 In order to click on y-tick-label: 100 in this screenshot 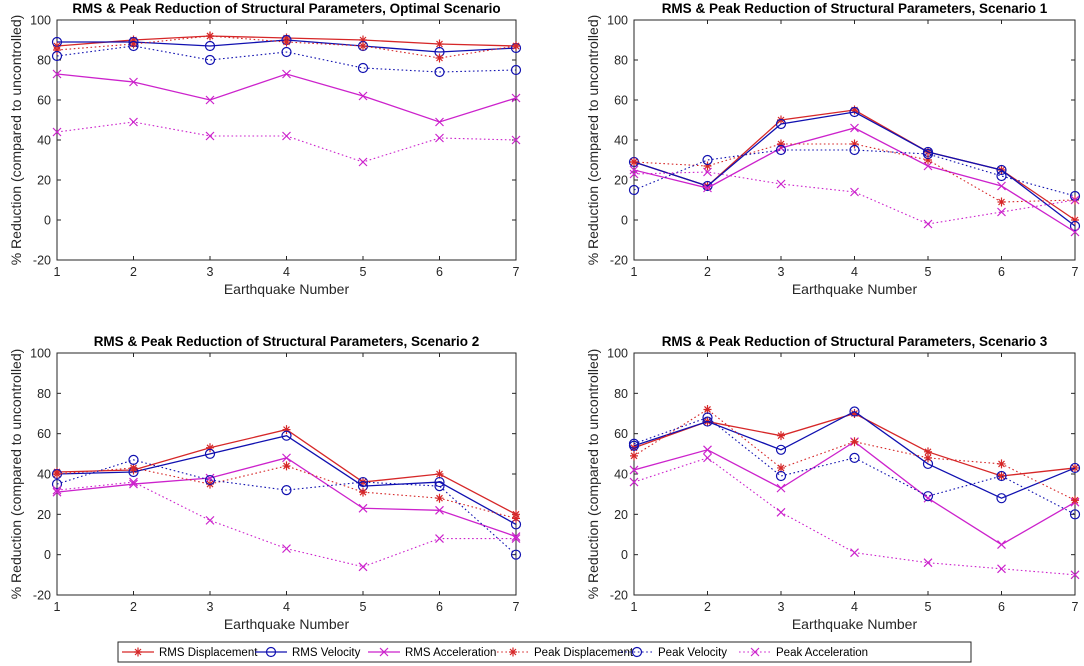, I will do `click(40, 21)`.